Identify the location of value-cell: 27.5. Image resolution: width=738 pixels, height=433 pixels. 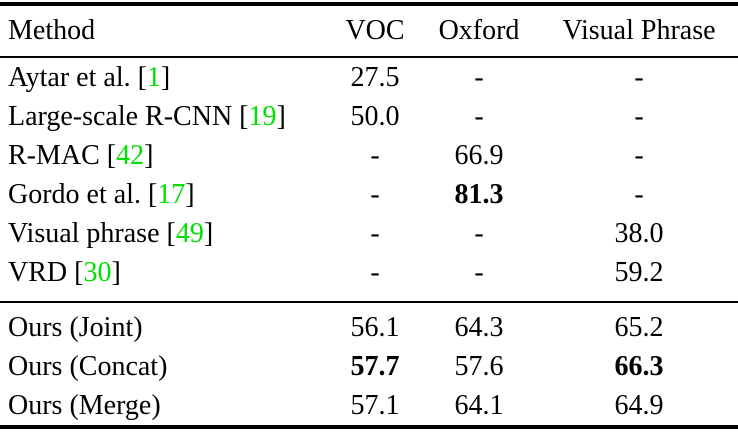
(375, 77).